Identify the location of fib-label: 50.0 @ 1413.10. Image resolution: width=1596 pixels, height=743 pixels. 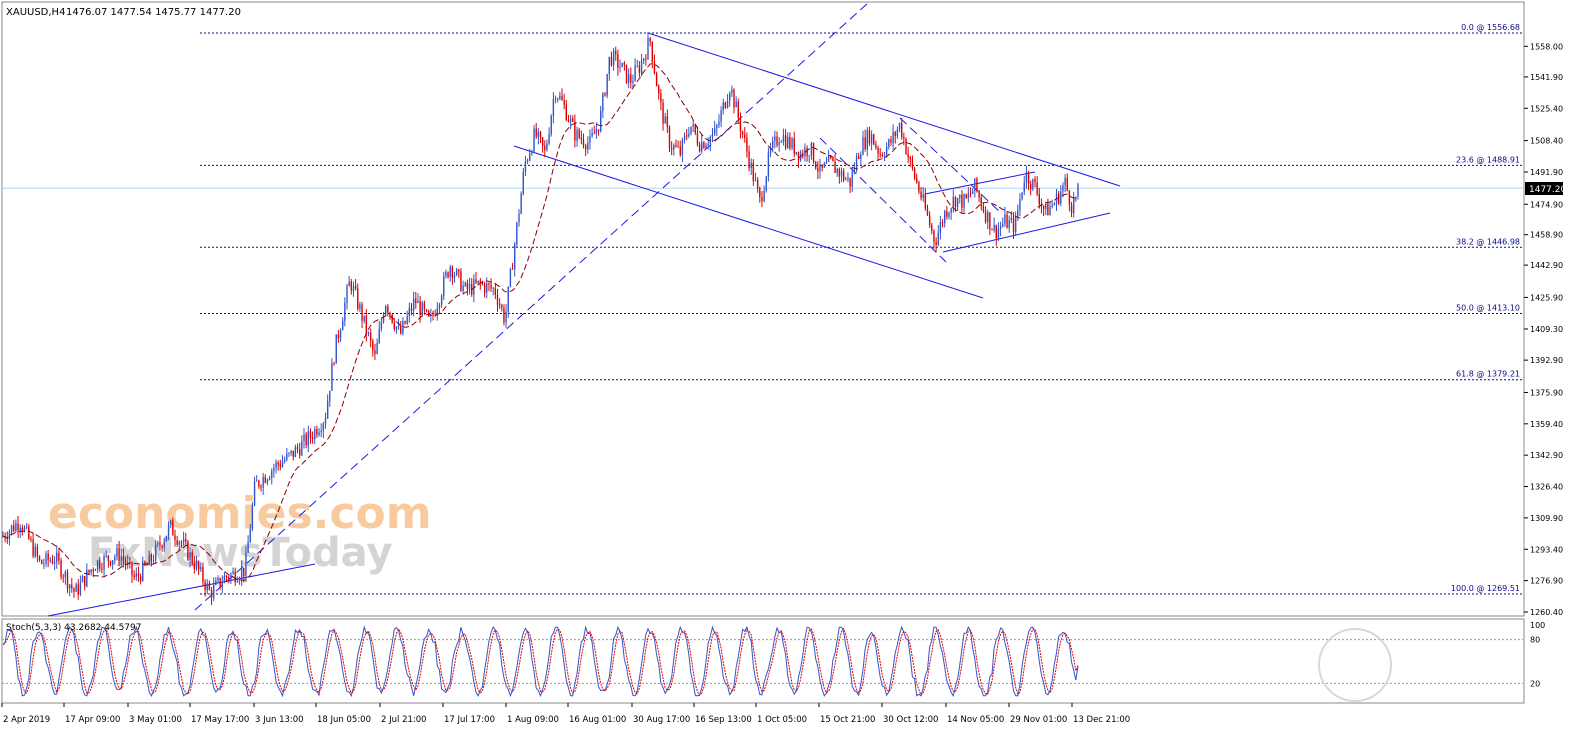
(1488, 307).